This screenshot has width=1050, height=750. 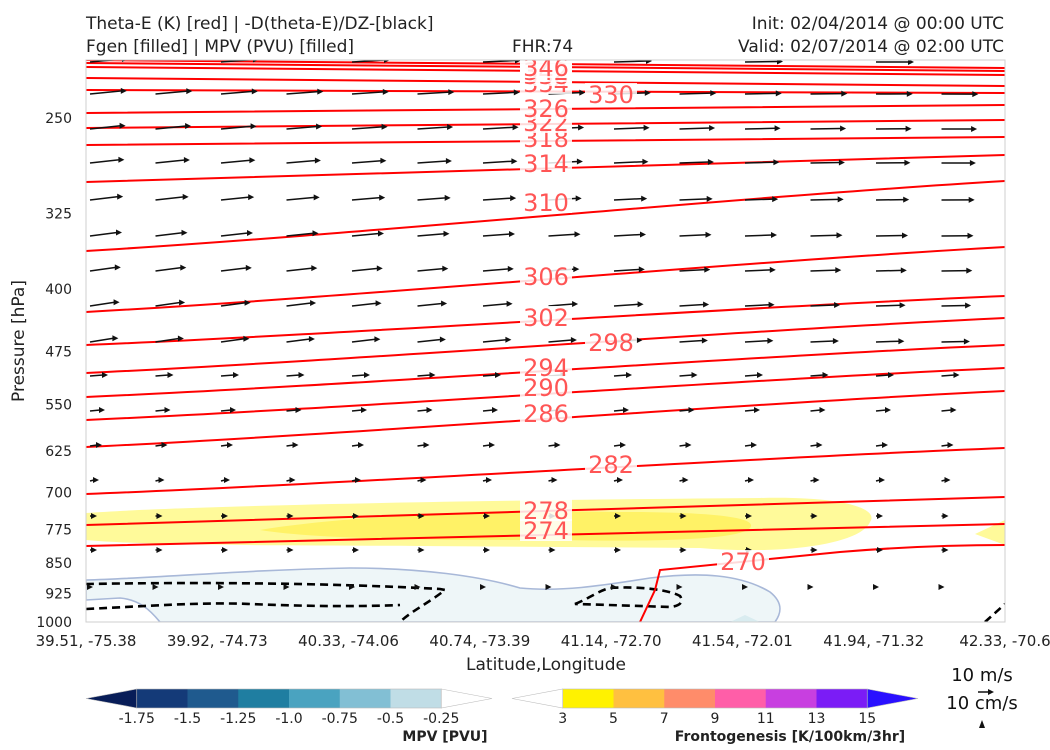 I want to click on y-tick-label: 700, so click(x=58, y=493).